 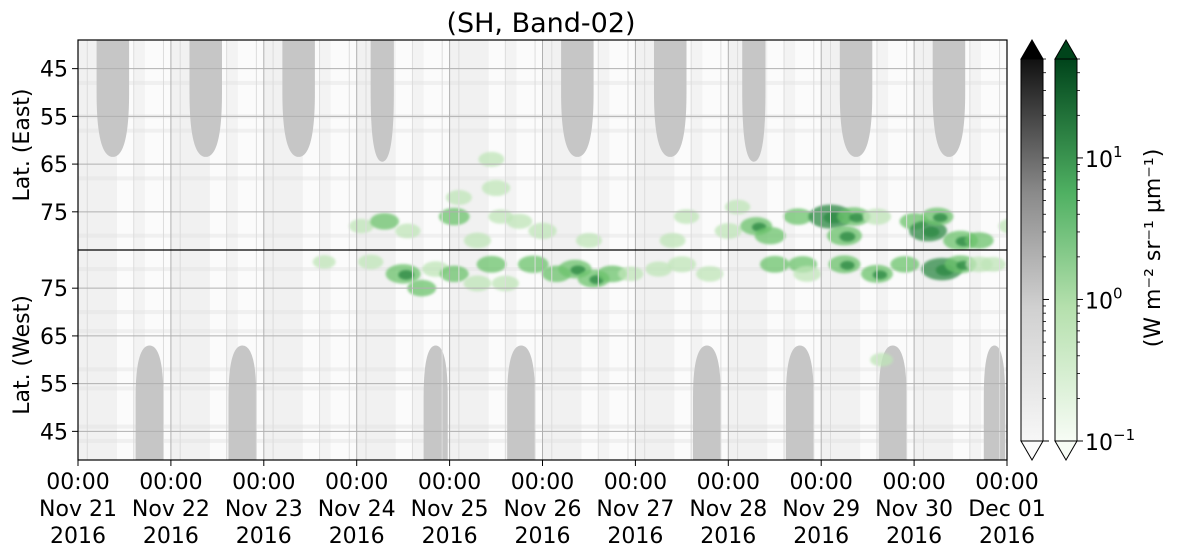 I want to click on xtick-line: Nov 22, so click(x=171, y=509).